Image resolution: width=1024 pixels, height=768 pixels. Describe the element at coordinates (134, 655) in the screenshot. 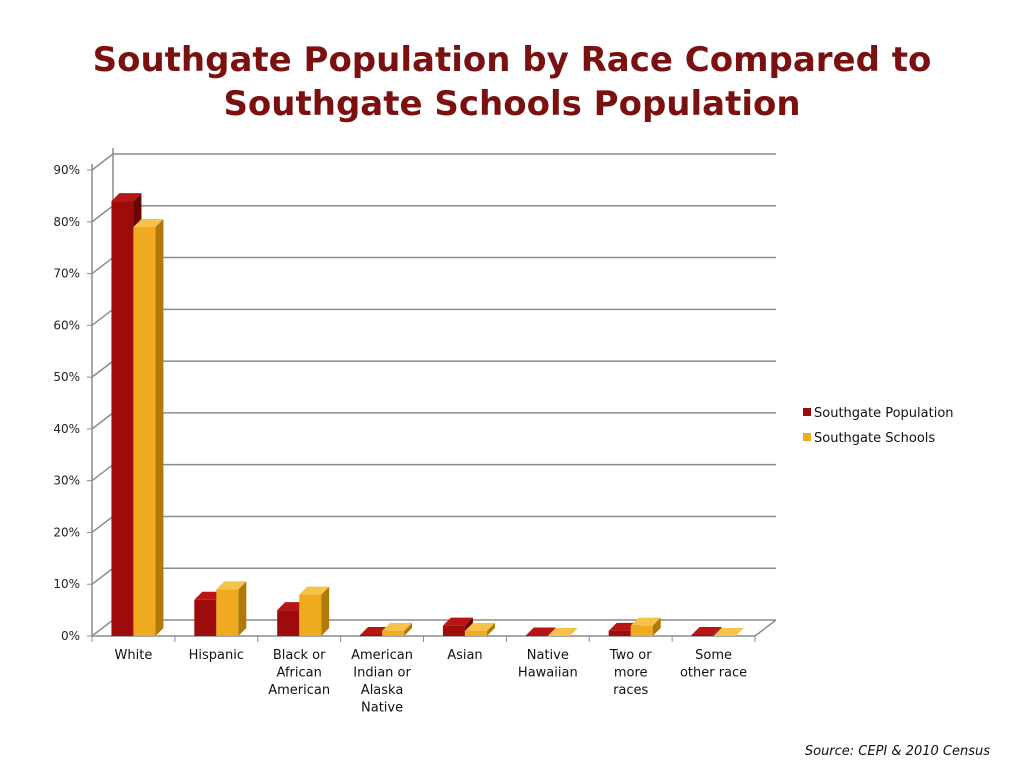

I see `x-tick-label: White` at that location.